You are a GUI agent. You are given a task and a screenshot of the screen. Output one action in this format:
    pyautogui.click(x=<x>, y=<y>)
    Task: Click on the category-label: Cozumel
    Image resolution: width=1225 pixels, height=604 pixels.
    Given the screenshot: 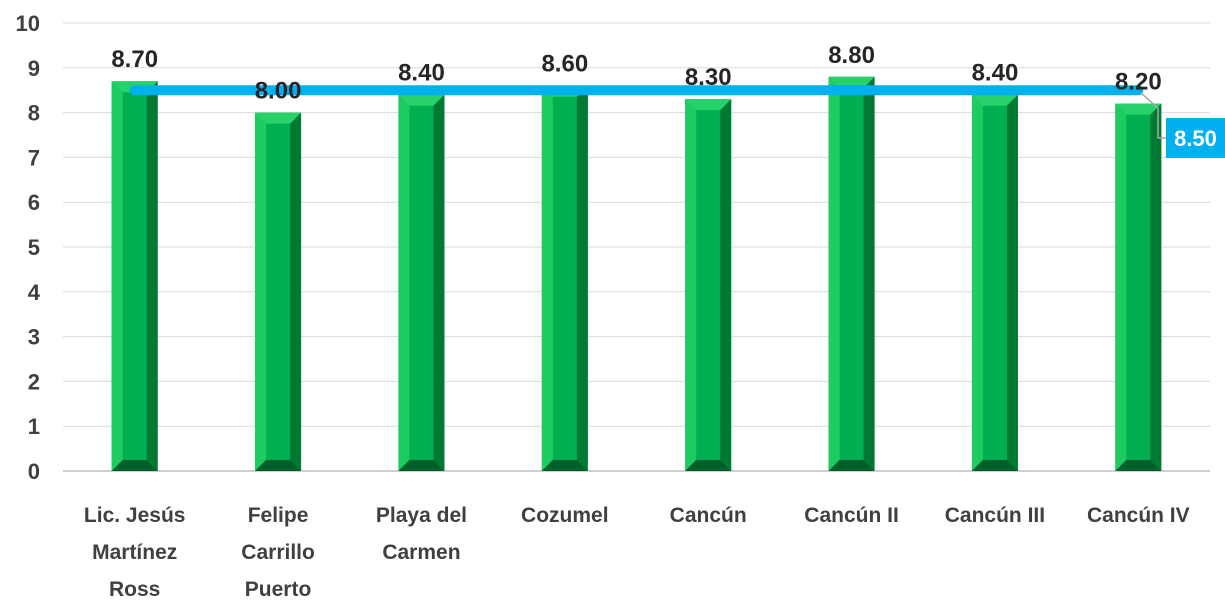 What is the action you would take?
    pyautogui.click(x=565, y=515)
    